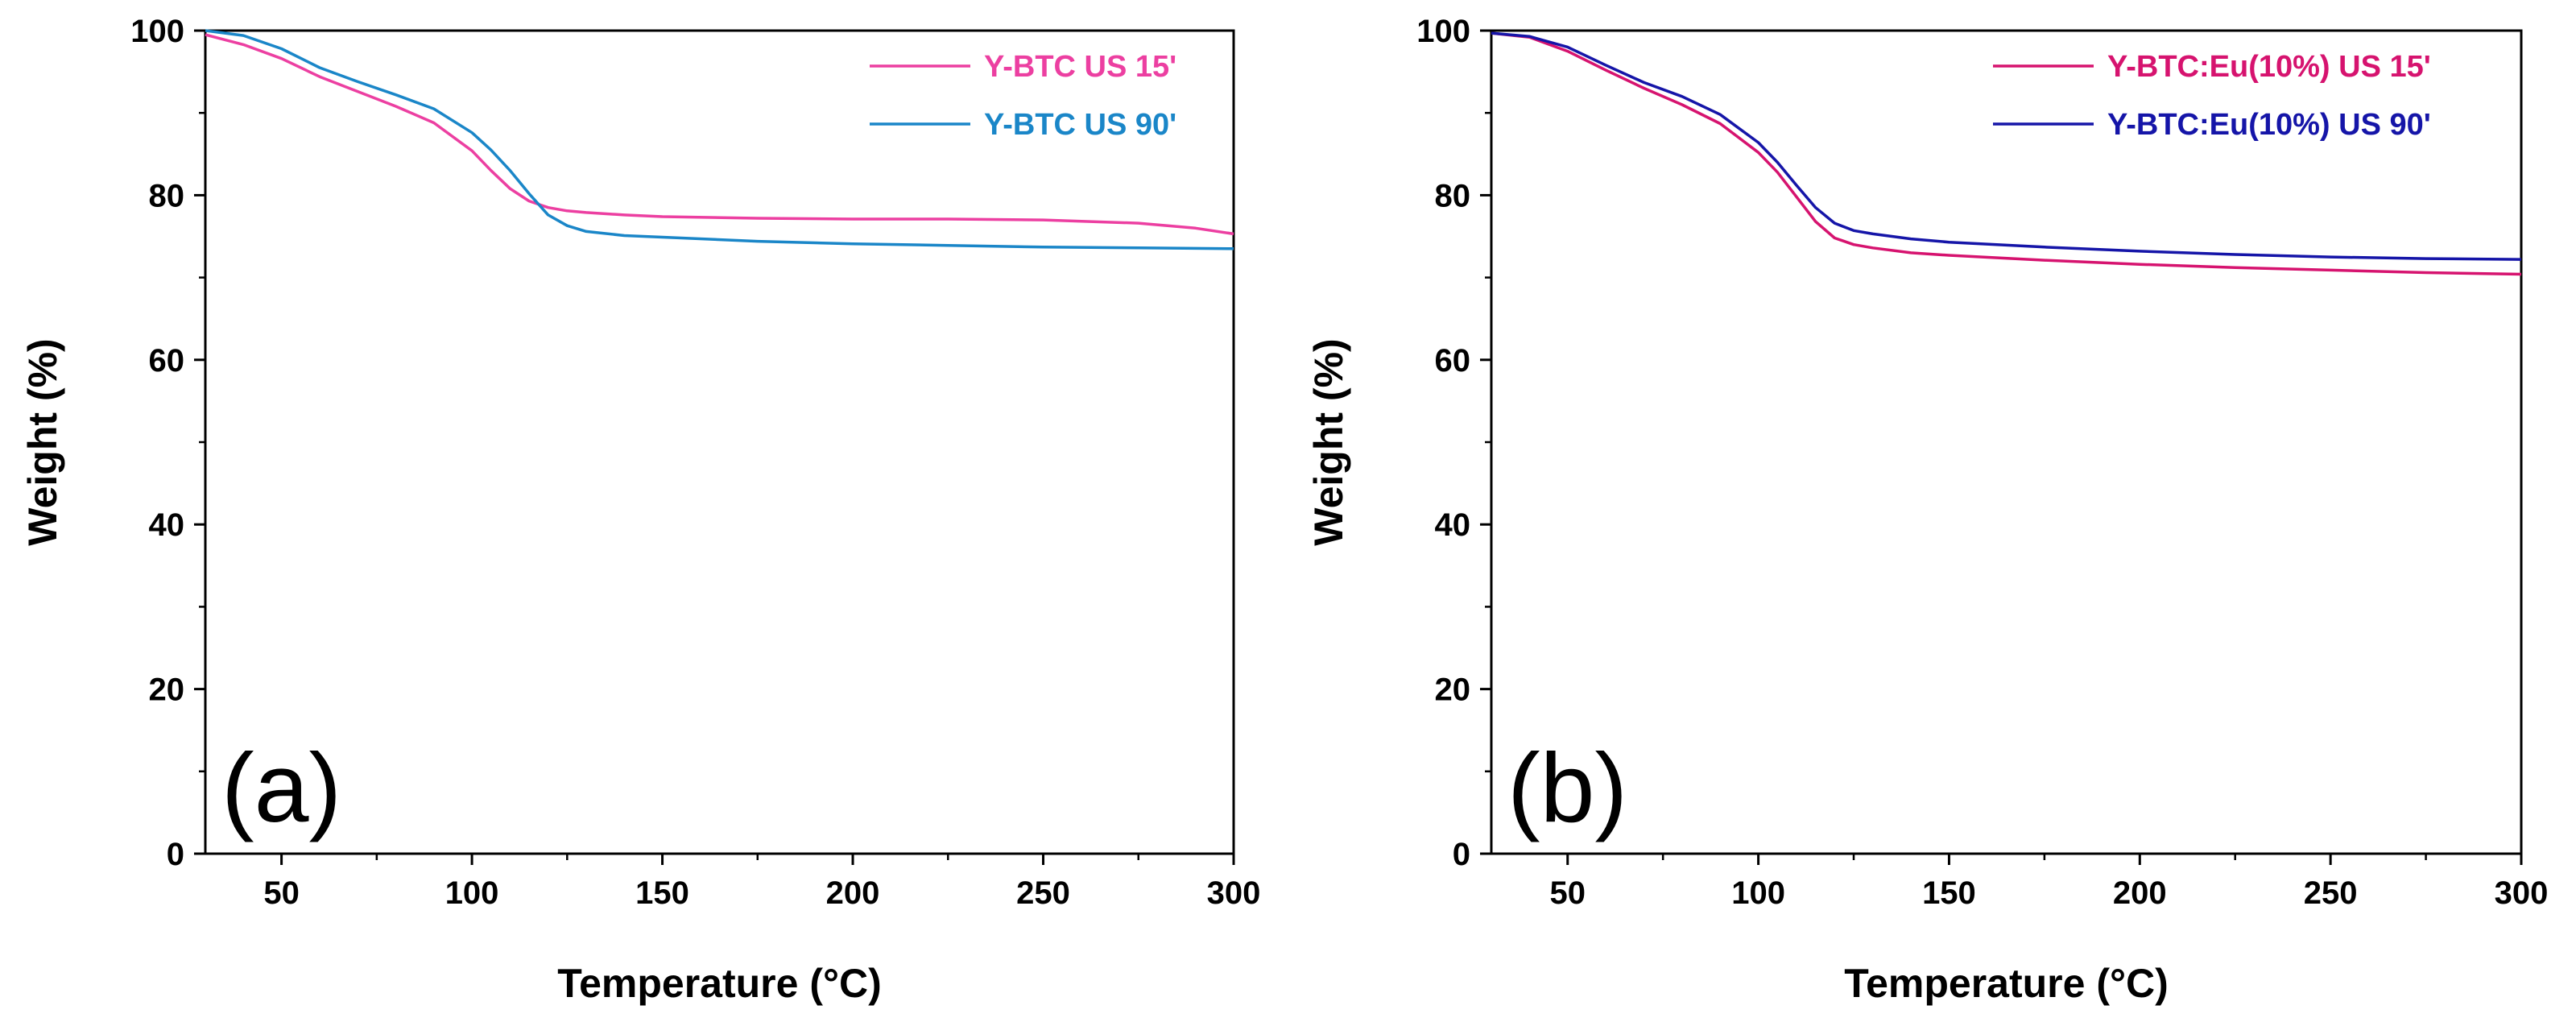 The width and height of the screenshot is (2576, 1022). What do you see at coordinates (2269, 125) in the screenshot?
I see `legend-label: Y-BTC:Eu(10%) US 90'` at bounding box center [2269, 125].